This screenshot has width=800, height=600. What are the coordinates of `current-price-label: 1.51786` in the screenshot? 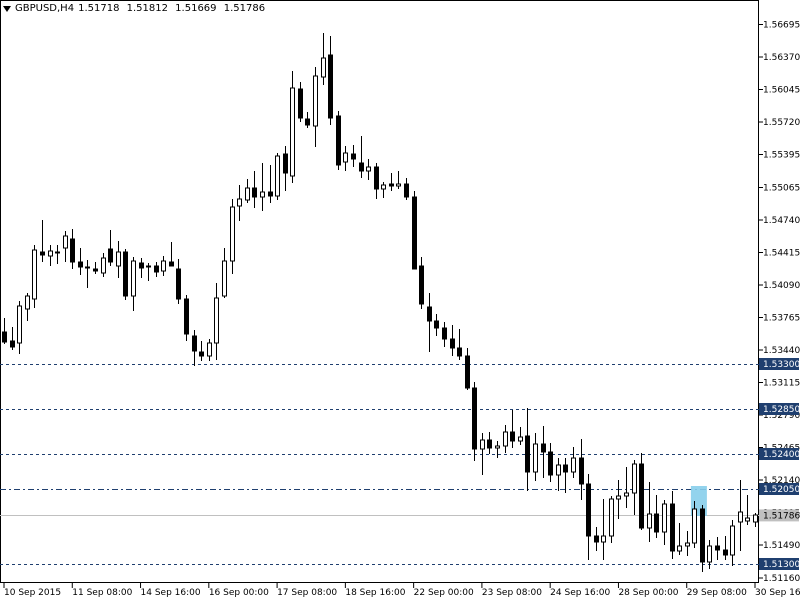 It's located at (781, 516).